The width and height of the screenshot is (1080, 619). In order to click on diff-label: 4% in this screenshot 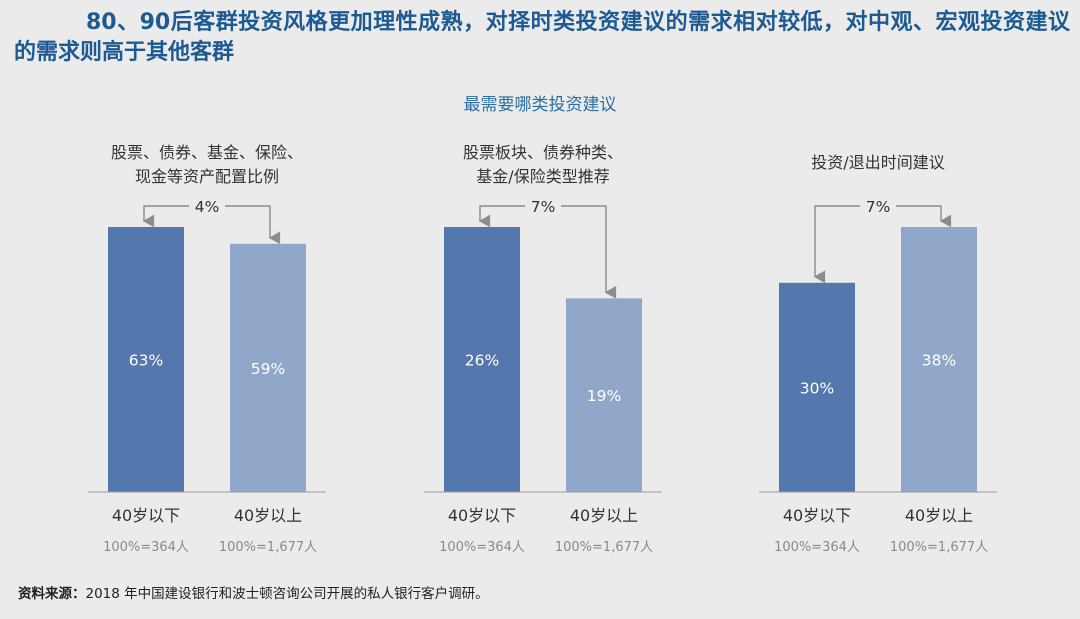, I will do `click(207, 207)`.